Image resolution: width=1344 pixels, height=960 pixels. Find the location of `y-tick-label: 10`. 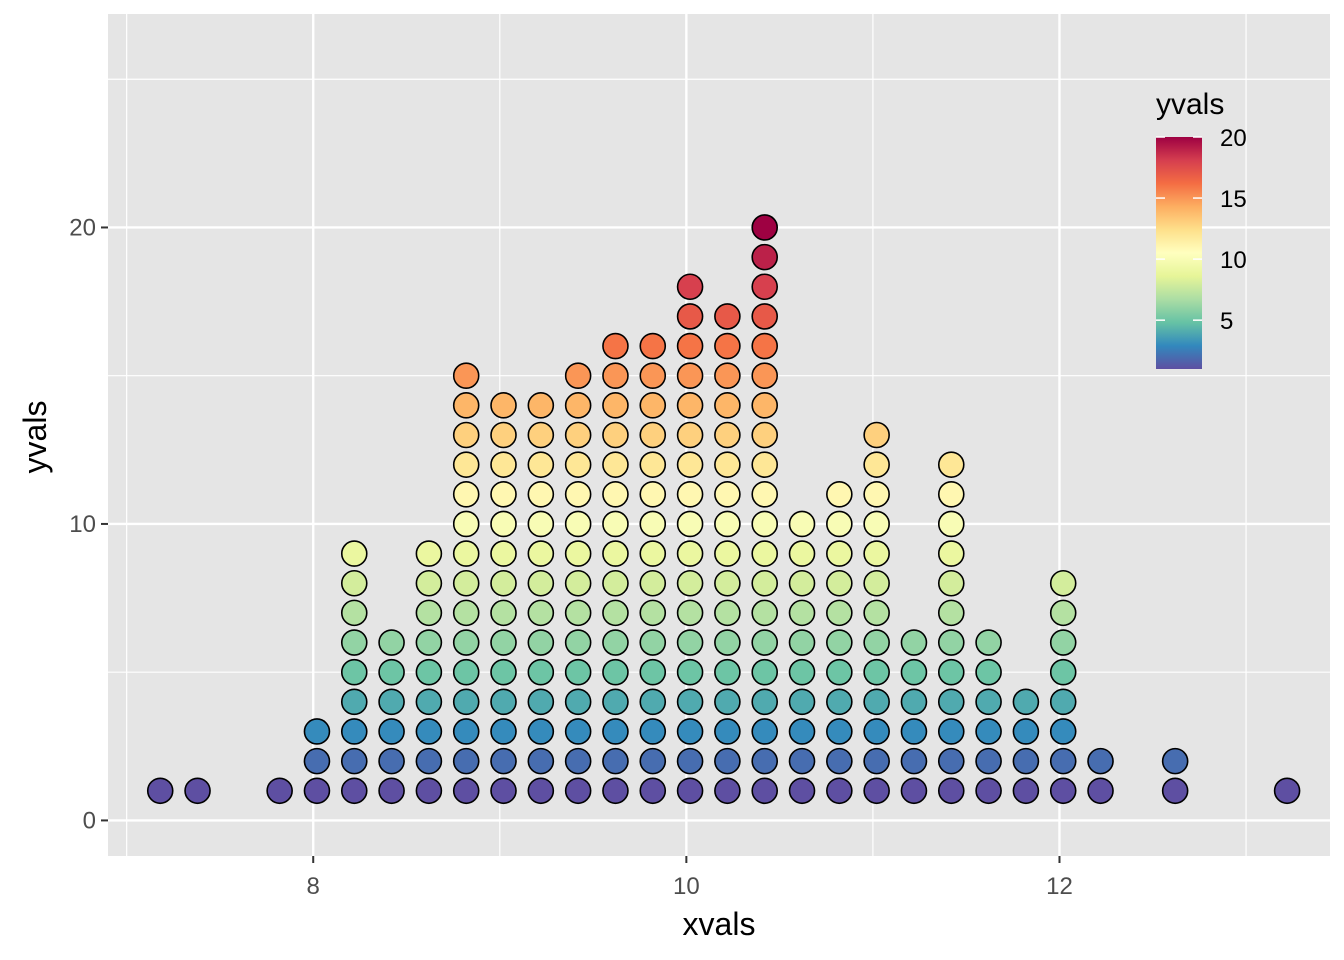

y-tick-label: 10 is located at coordinates (82, 524).